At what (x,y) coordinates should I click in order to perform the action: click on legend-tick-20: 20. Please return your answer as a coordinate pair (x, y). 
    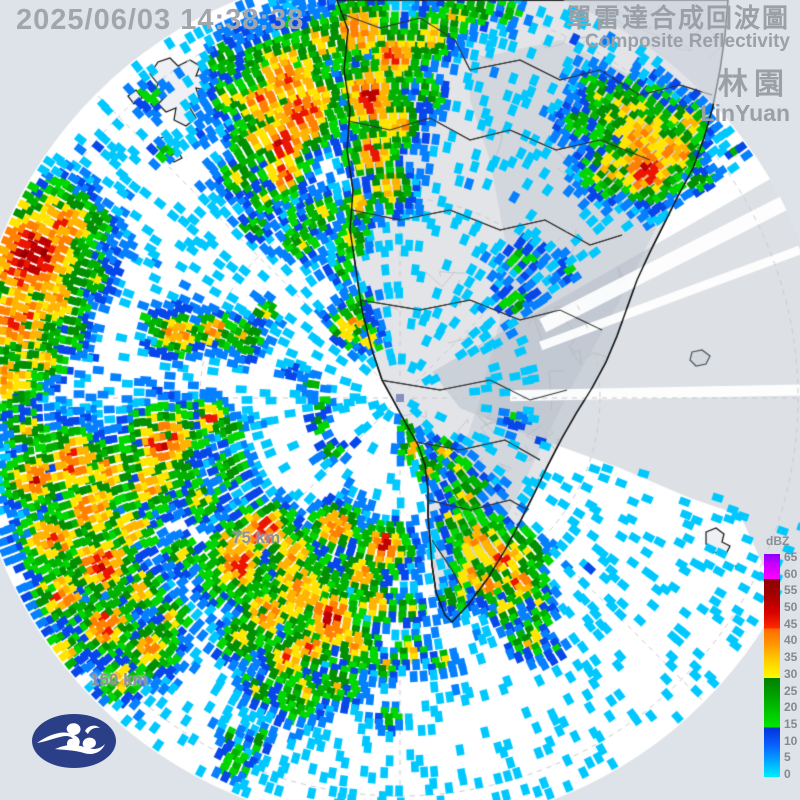
    Looking at the image, I should click on (791, 707).